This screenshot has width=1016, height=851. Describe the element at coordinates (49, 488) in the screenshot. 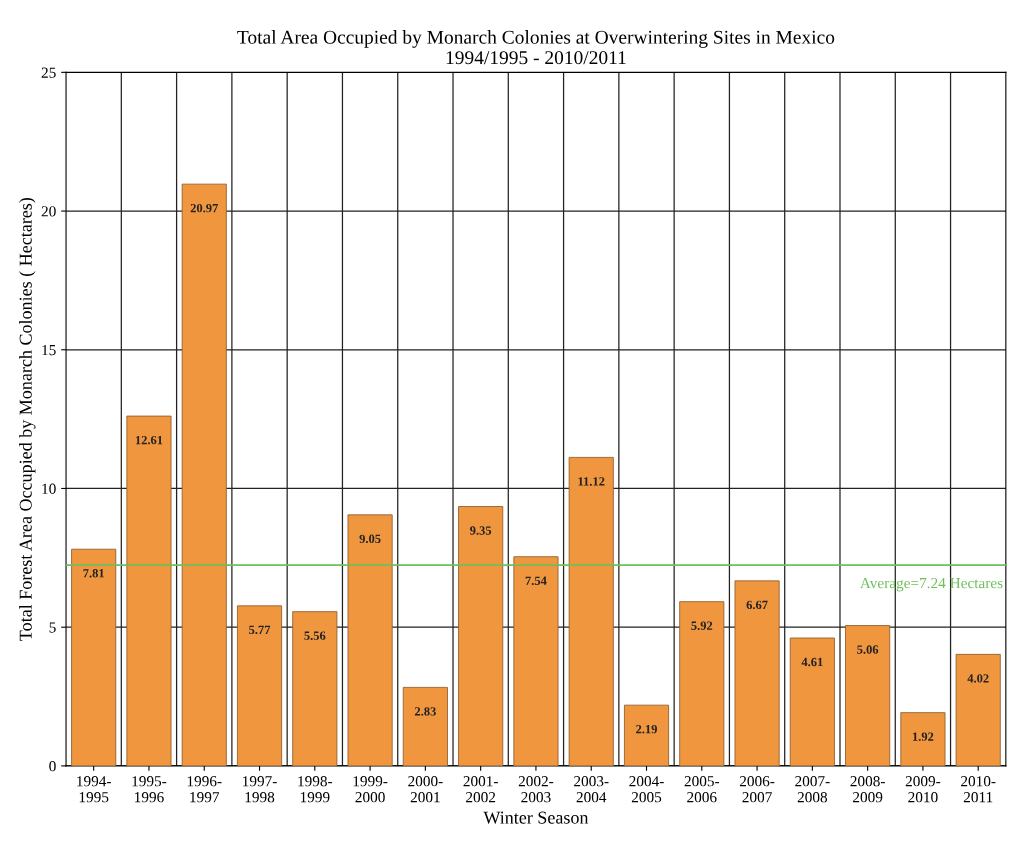

I see `y-tick-label: 10` at that location.